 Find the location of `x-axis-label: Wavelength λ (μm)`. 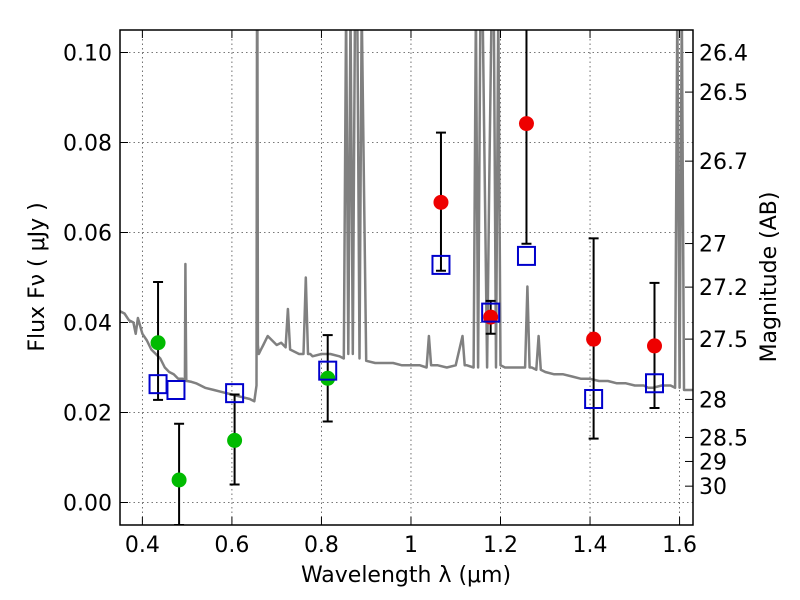

x-axis-label: Wavelength λ (μm) is located at coordinates (406, 575).